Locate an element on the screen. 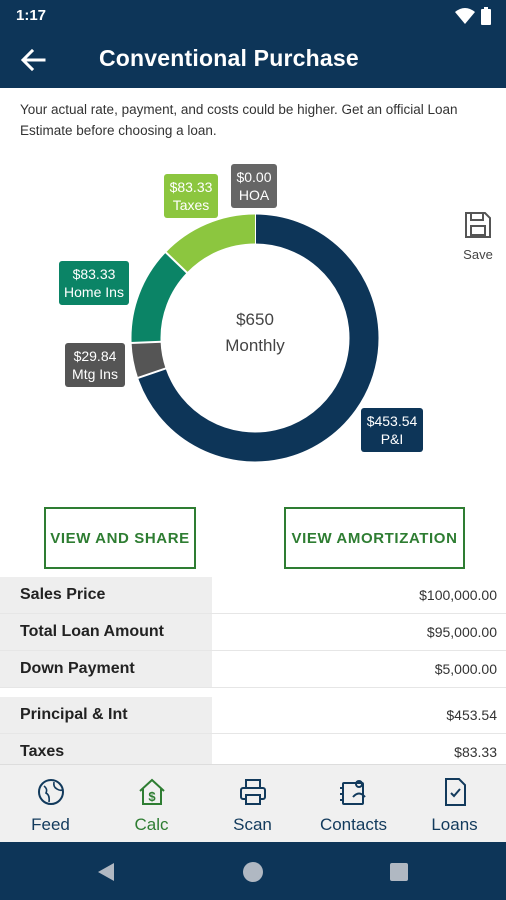 This screenshot has height=900, width=506. save-label: Save is located at coordinates (478, 254).